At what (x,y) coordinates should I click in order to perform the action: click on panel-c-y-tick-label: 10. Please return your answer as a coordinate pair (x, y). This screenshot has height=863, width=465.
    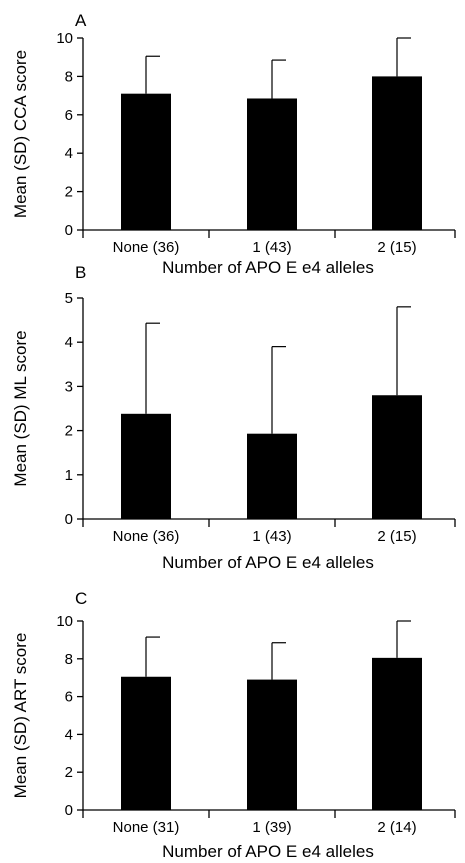
    Looking at the image, I should click on (64, 621).